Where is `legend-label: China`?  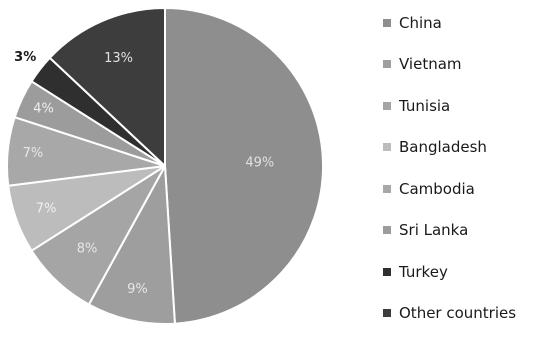 legend-label: China is located at coordinates (420, 22).